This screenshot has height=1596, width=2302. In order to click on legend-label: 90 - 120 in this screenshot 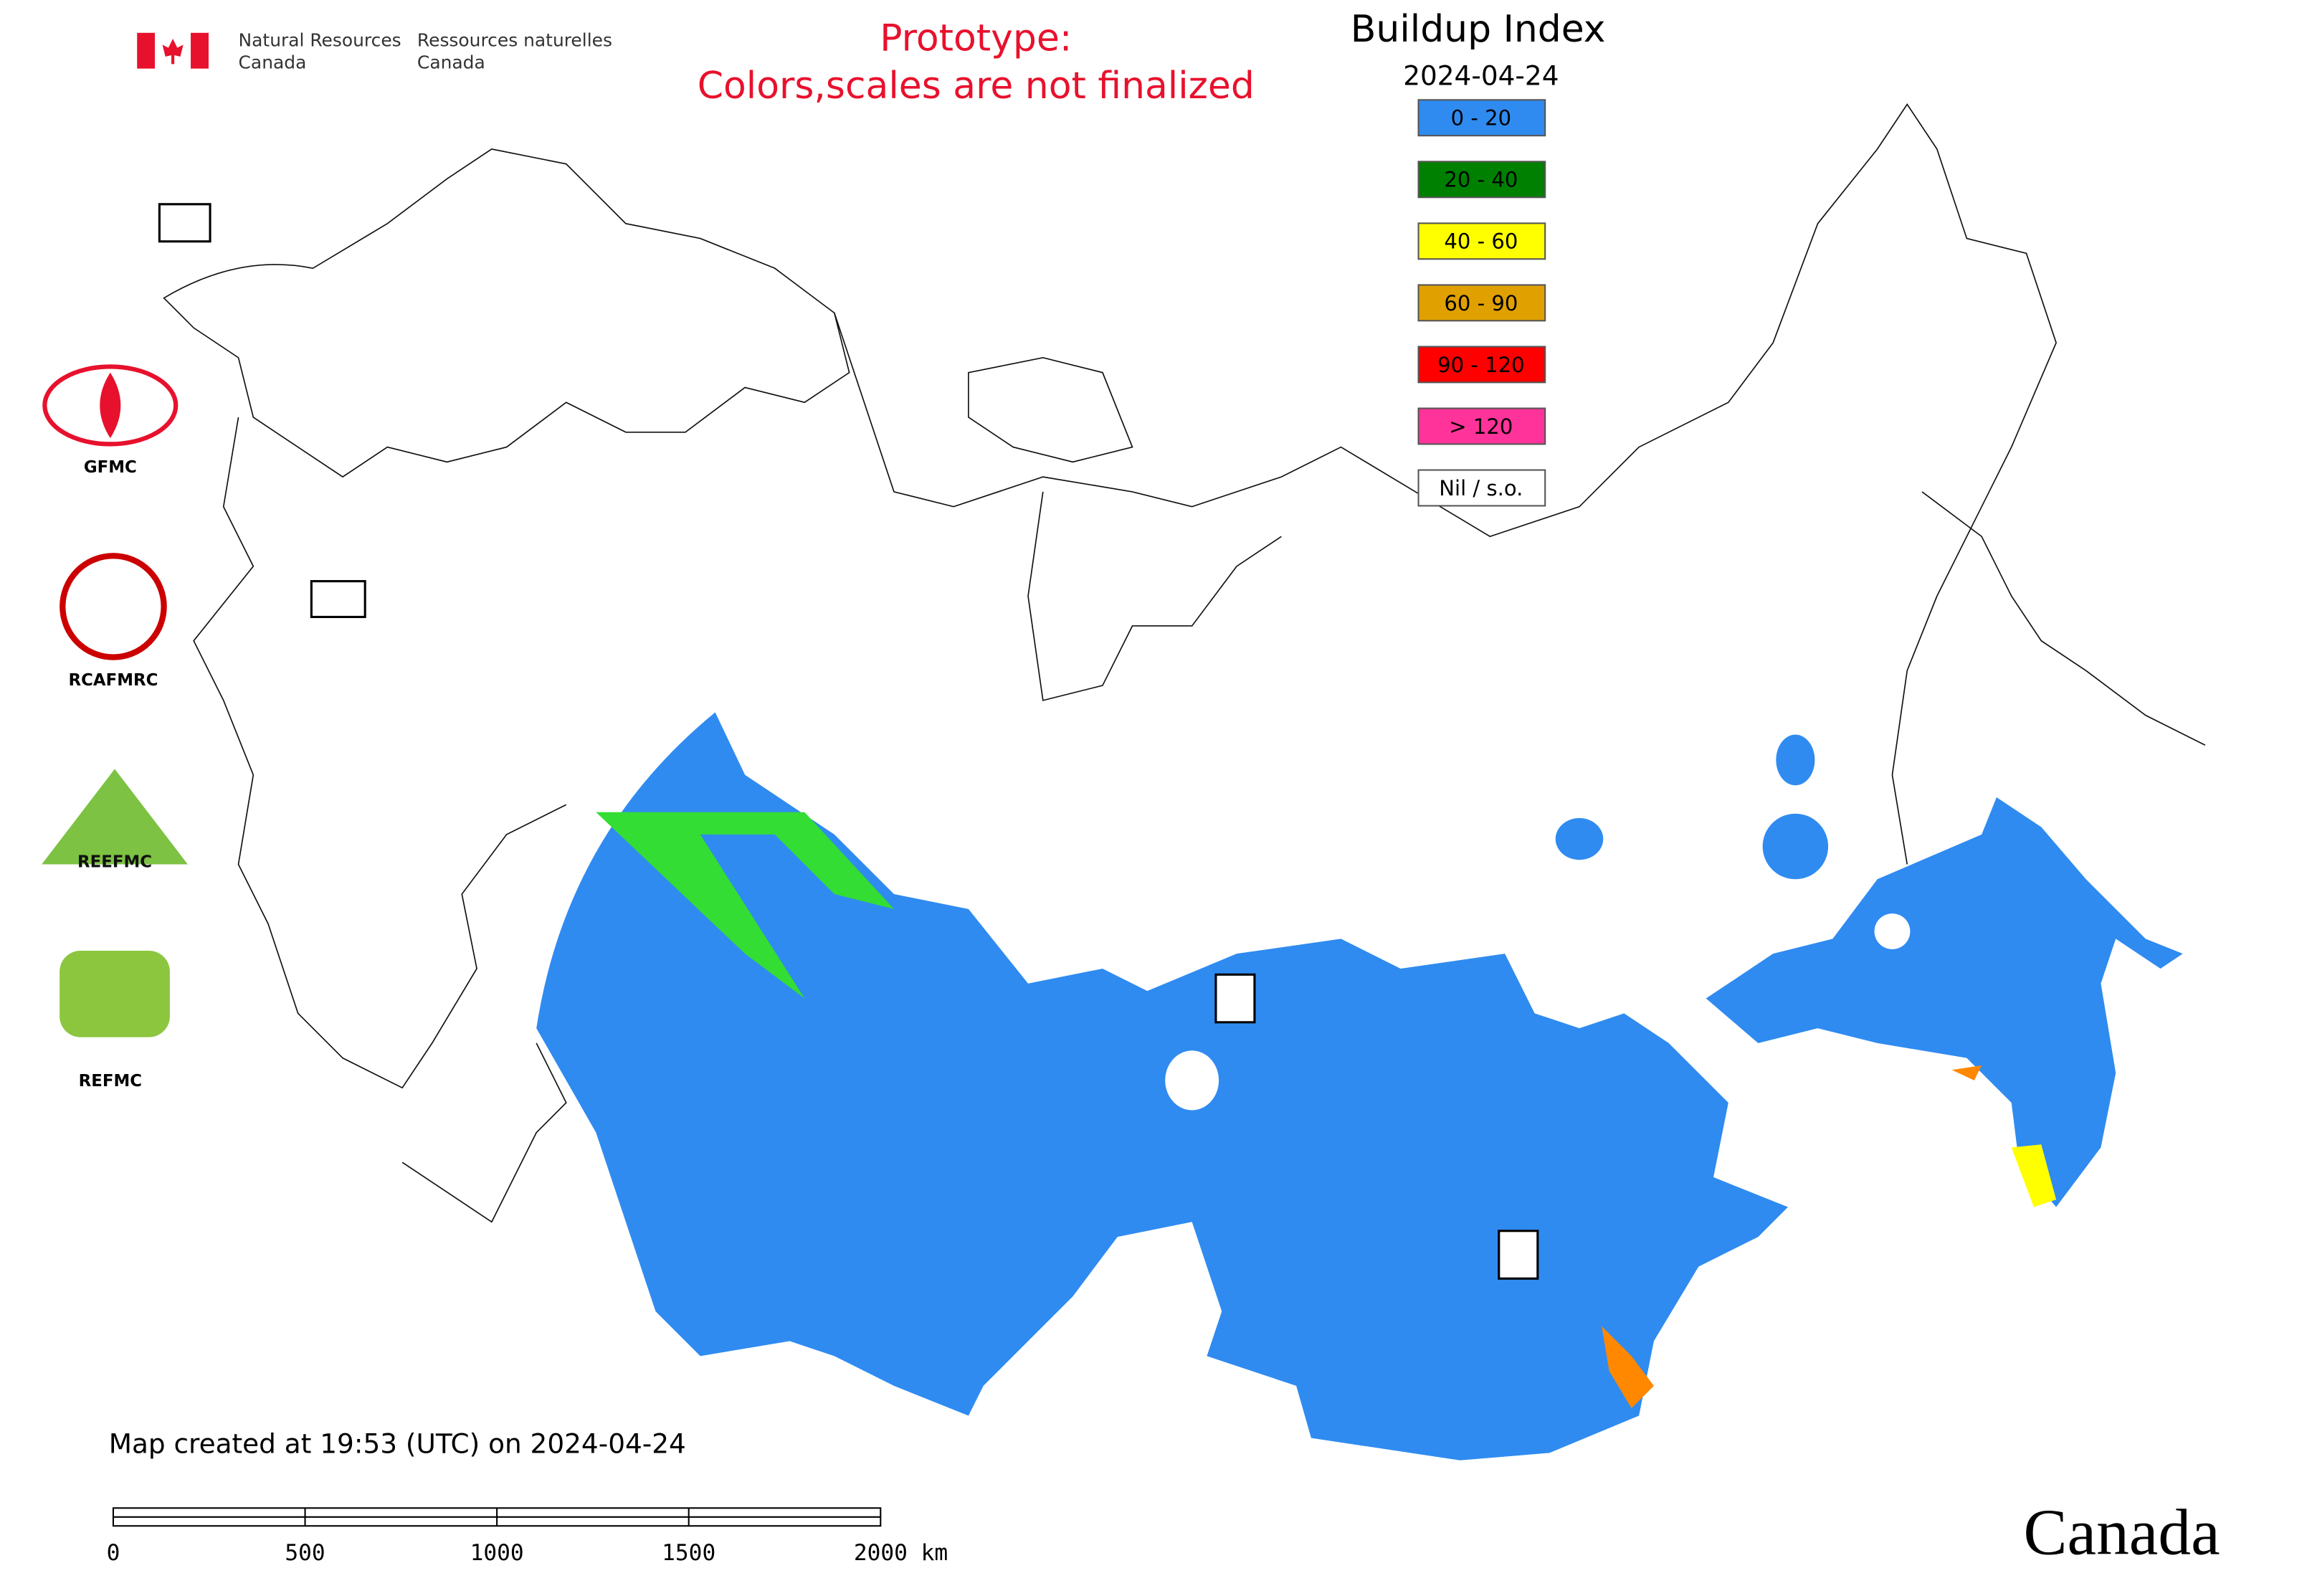, I will do `click(1481, 365)`.